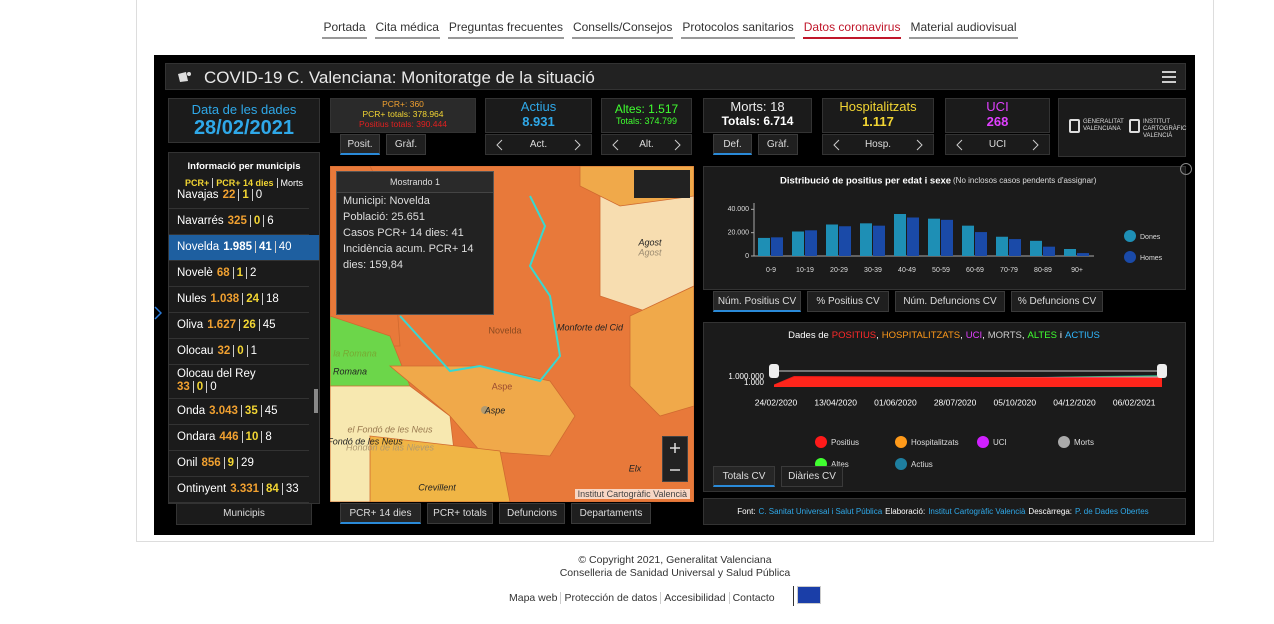  I want to click on nav-link: Consells/Consejos, so click(622, 29).